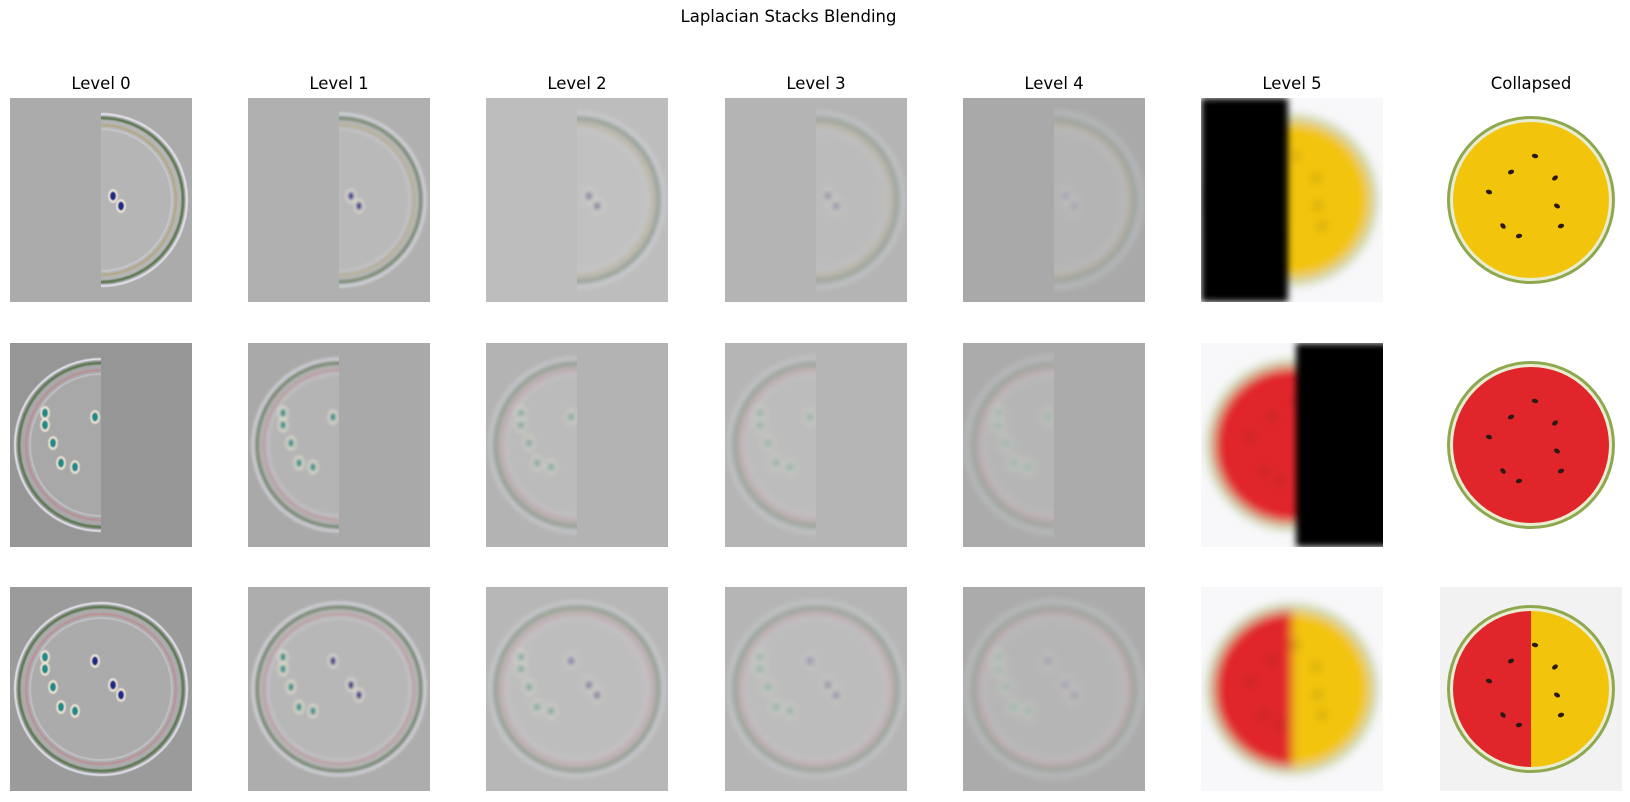 The width and height of the screenshot is (1630, 802). What do you see at coordinates (1054, 83) in the screenshot?
I see `column-title: Level 4` at bounding box center [1054, 83].